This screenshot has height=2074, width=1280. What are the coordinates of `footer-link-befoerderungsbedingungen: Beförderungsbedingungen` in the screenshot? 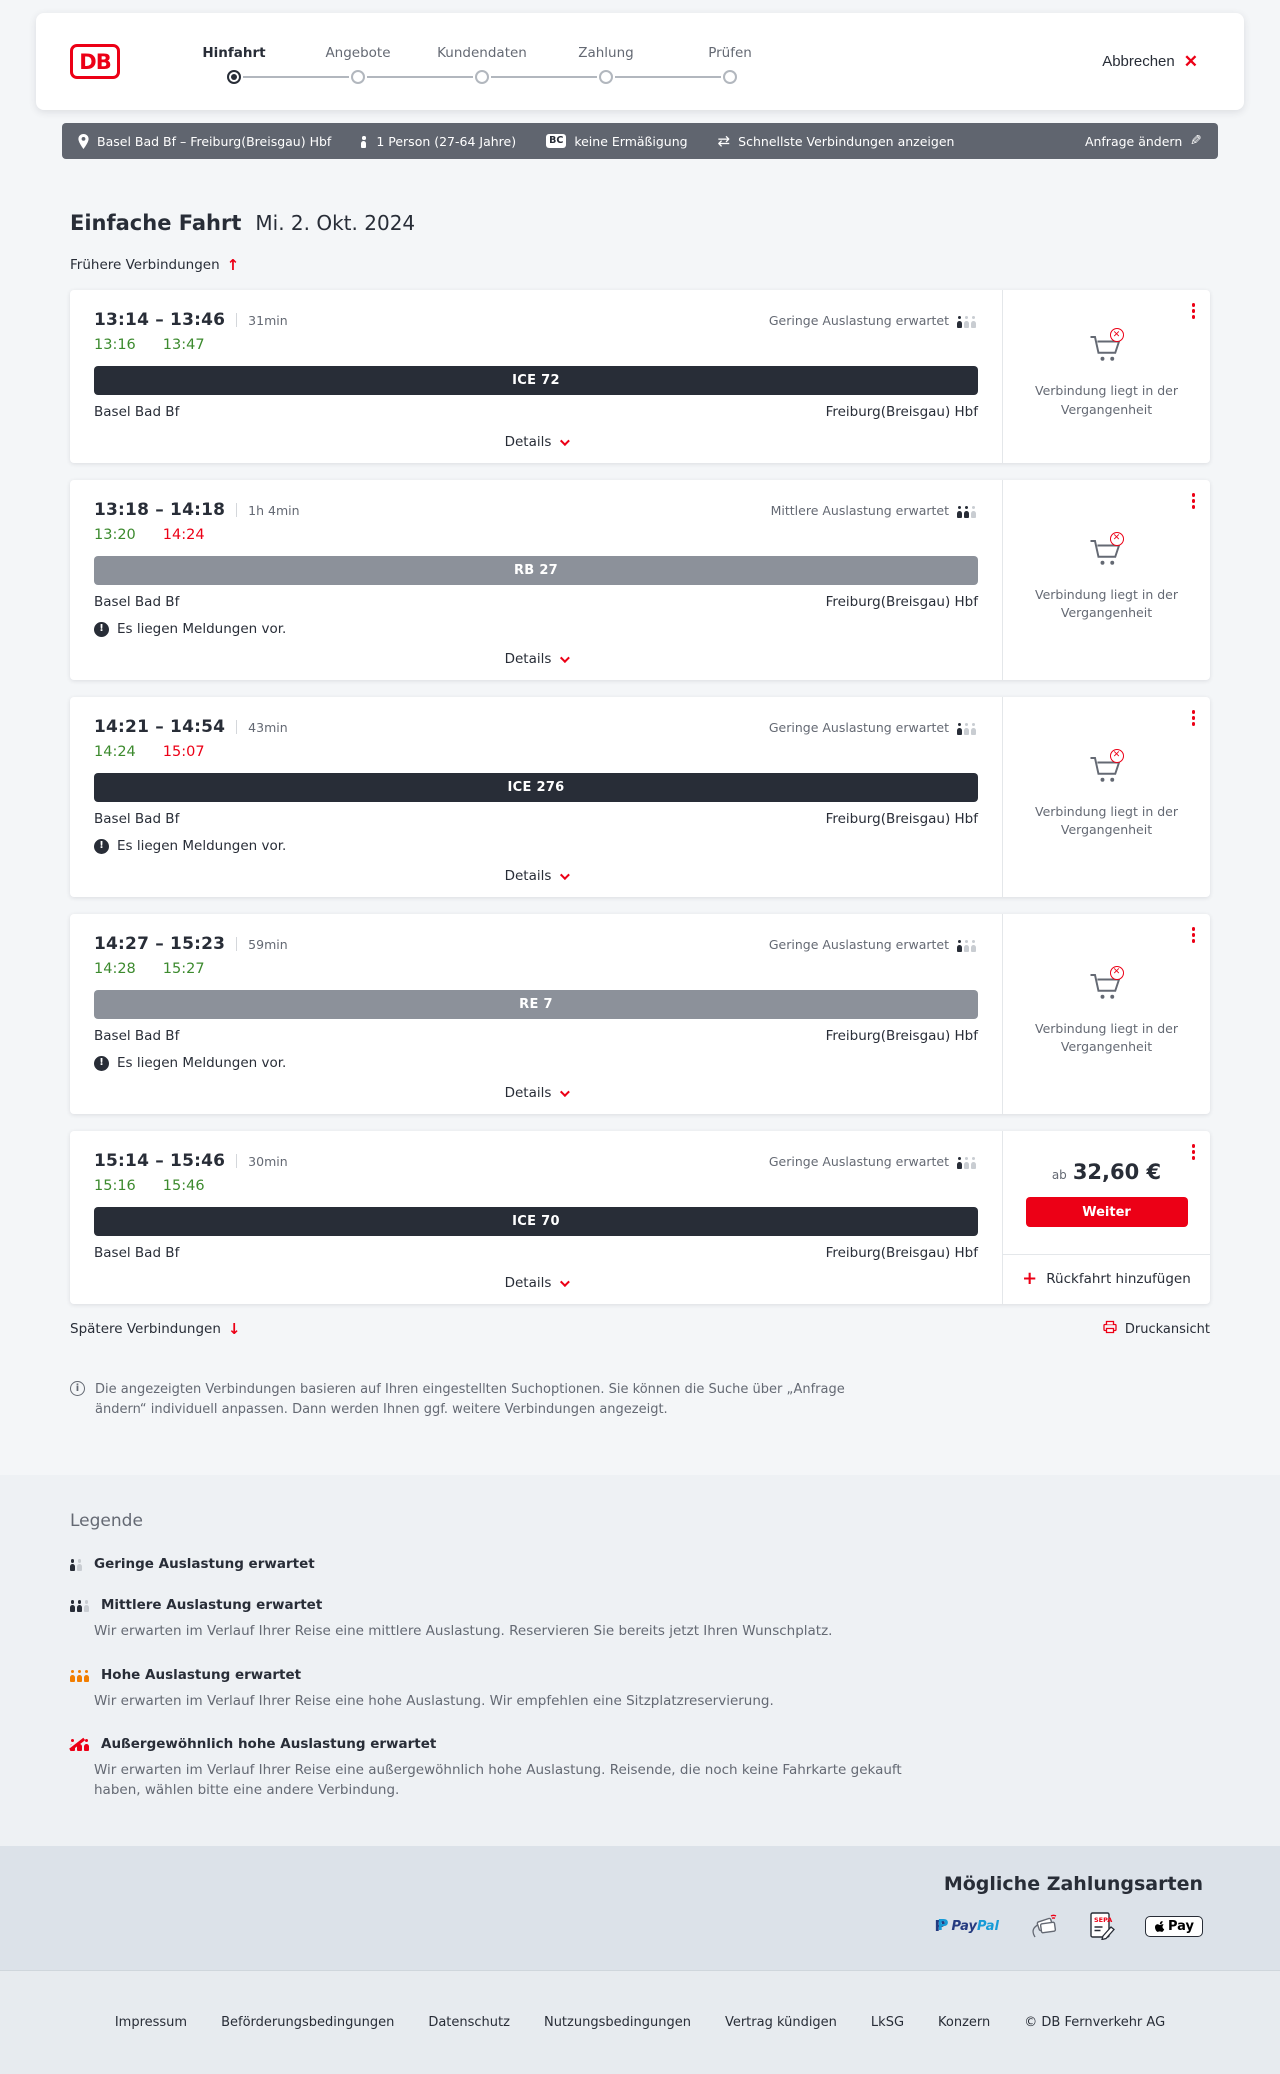 It's located at (308, 2023).